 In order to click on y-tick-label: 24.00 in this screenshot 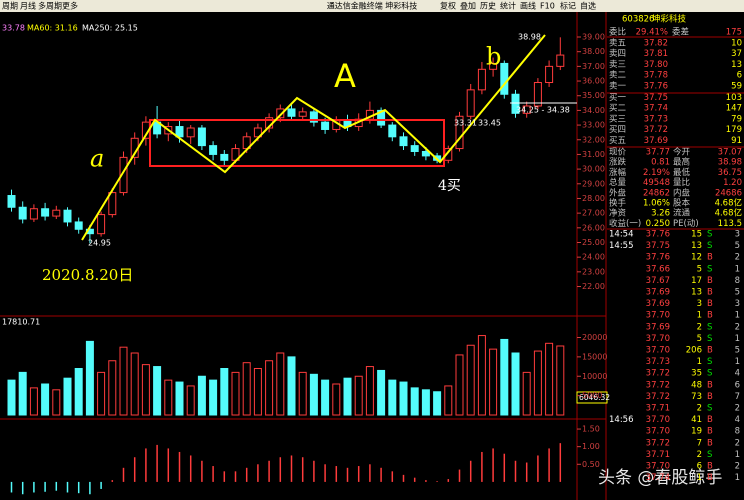, I will do `click(593, 257)`.